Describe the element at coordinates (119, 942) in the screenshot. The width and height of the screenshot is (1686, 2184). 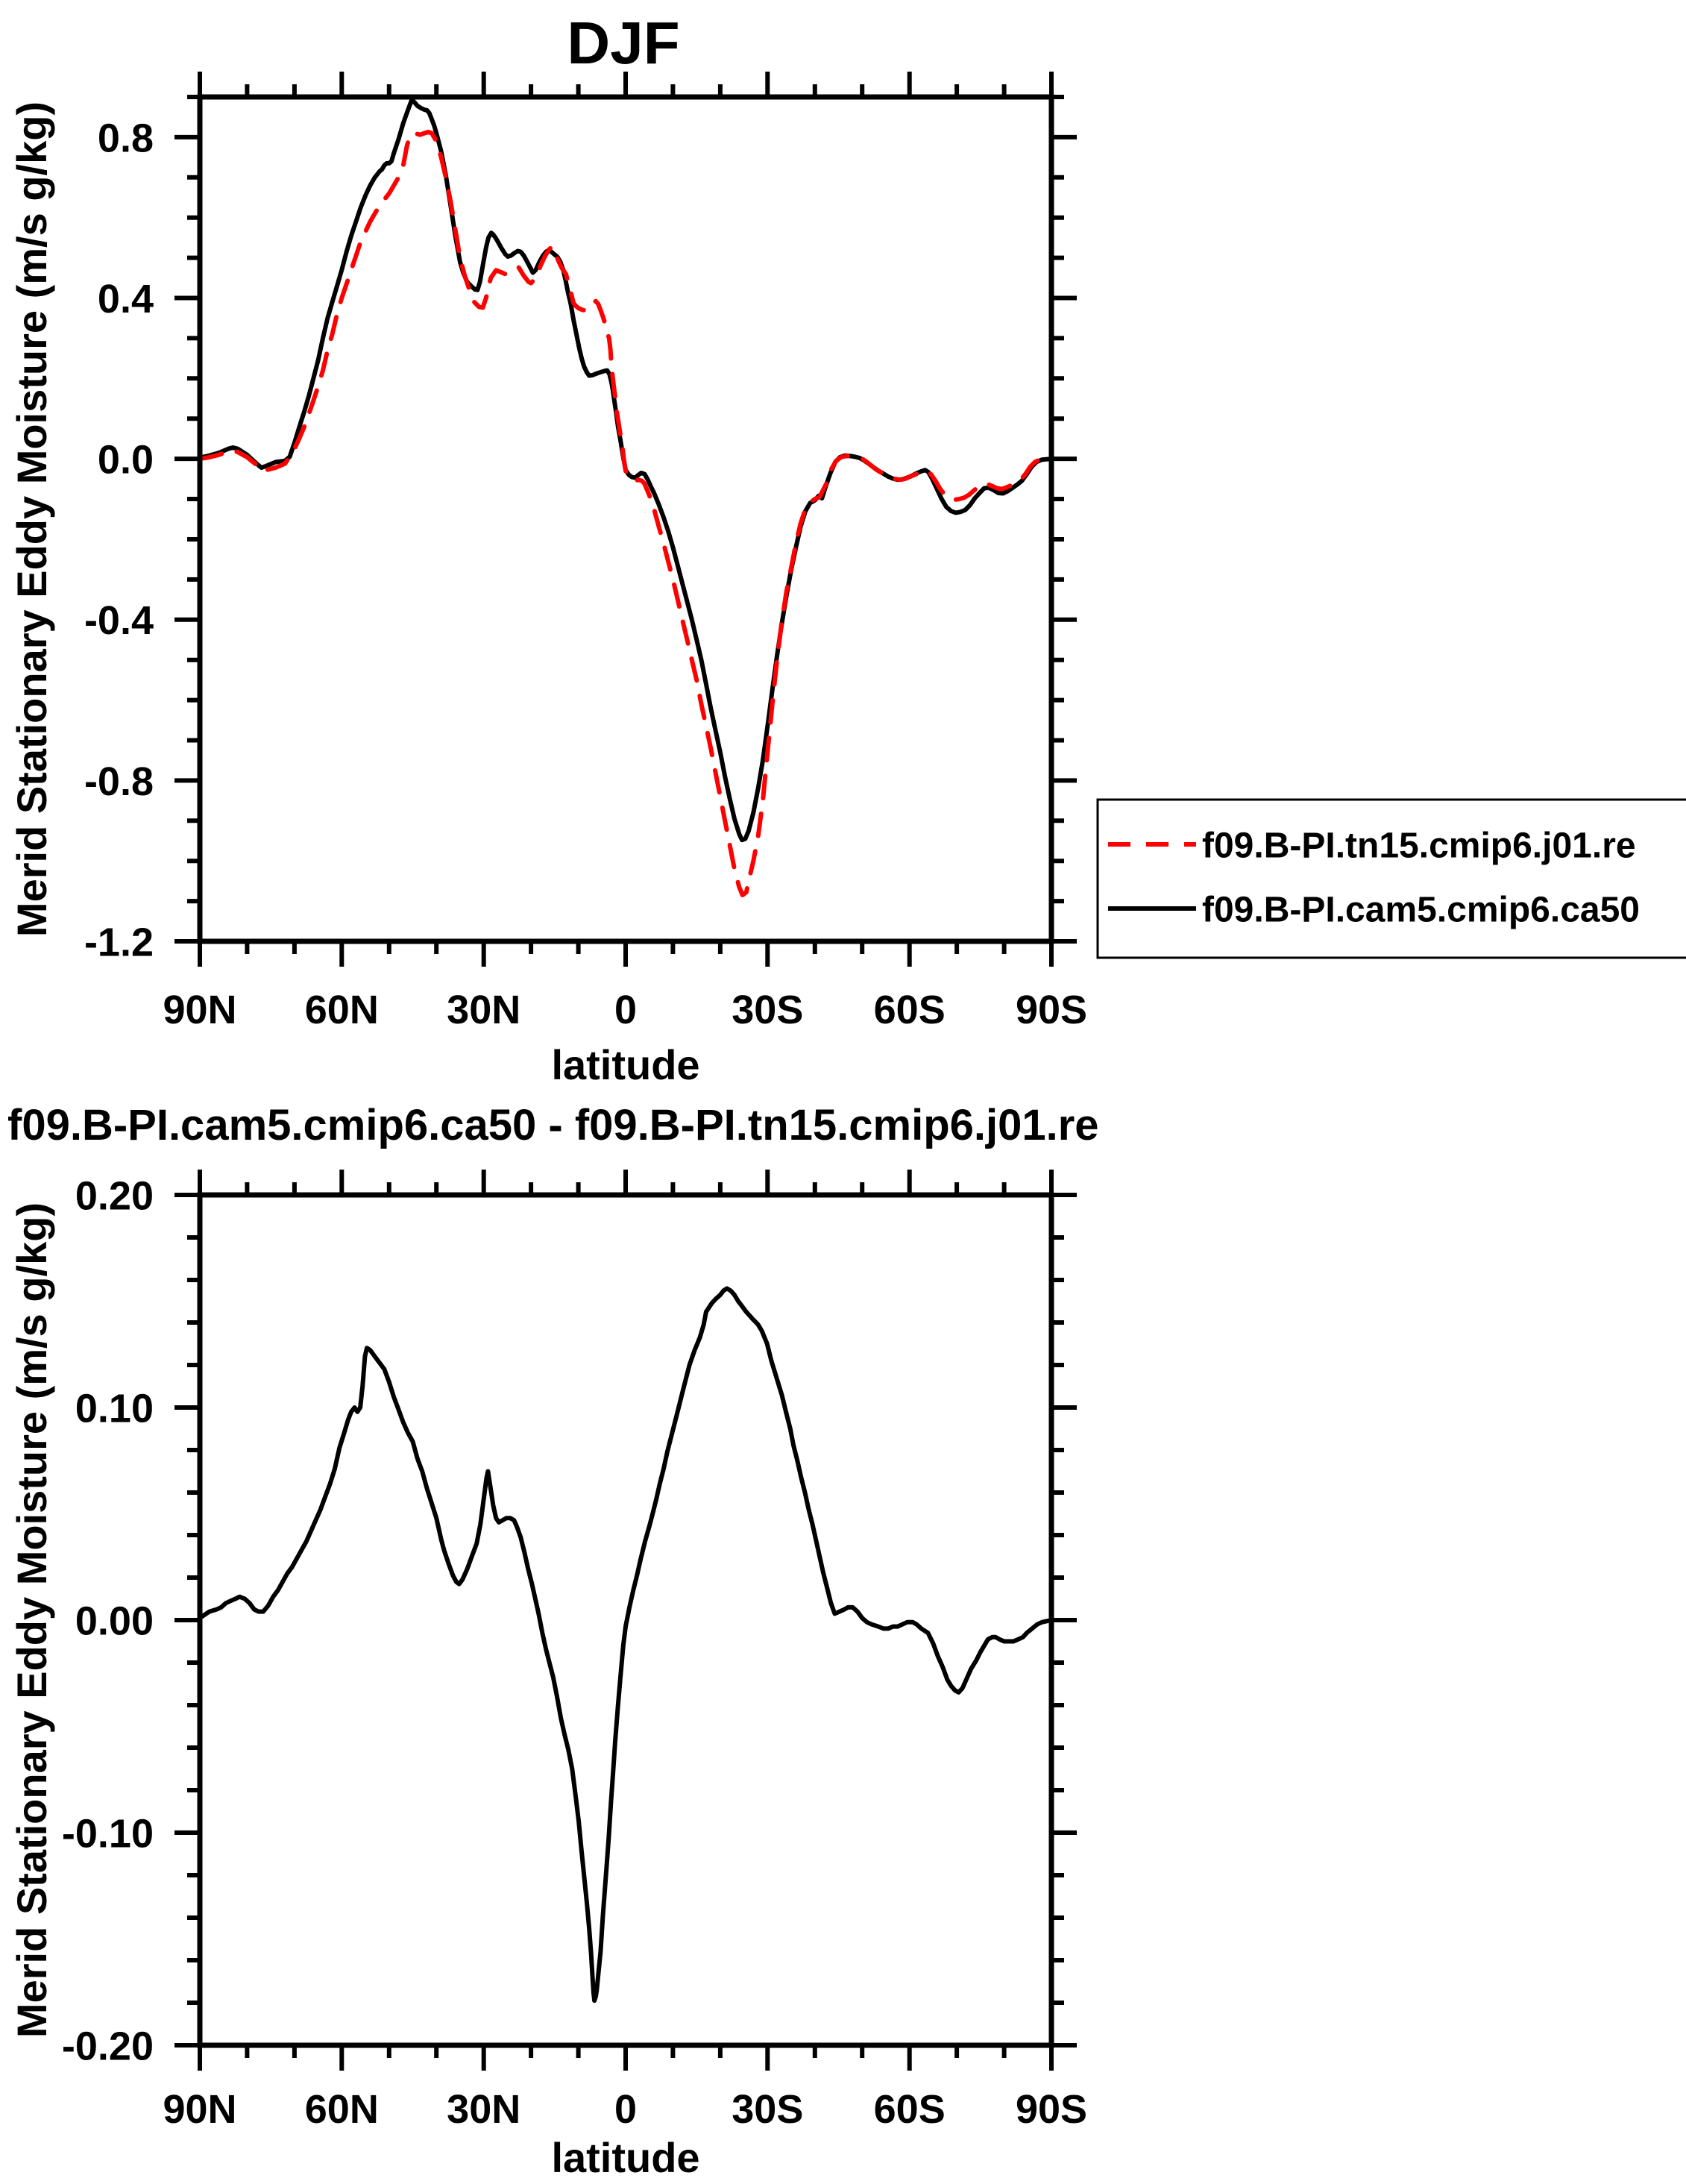
I see `y-tick-label: -1.2` at that location.